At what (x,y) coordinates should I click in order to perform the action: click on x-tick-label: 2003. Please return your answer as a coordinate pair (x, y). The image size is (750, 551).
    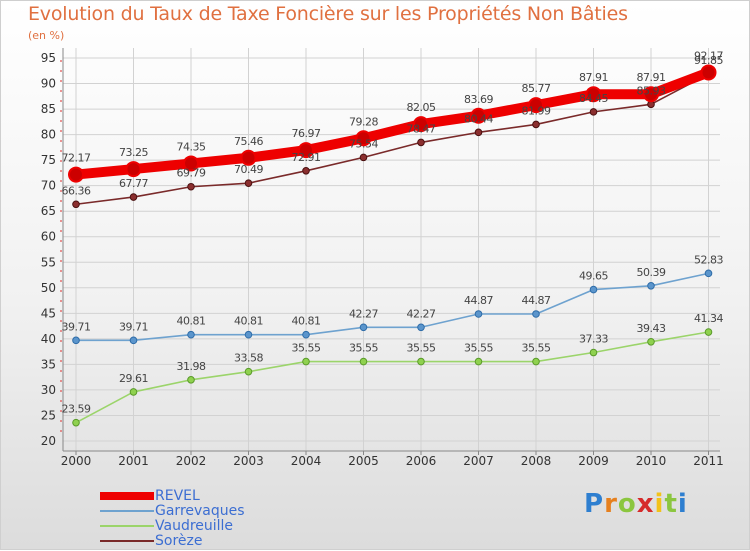
    Looking at the image, I should click on (248, 461).